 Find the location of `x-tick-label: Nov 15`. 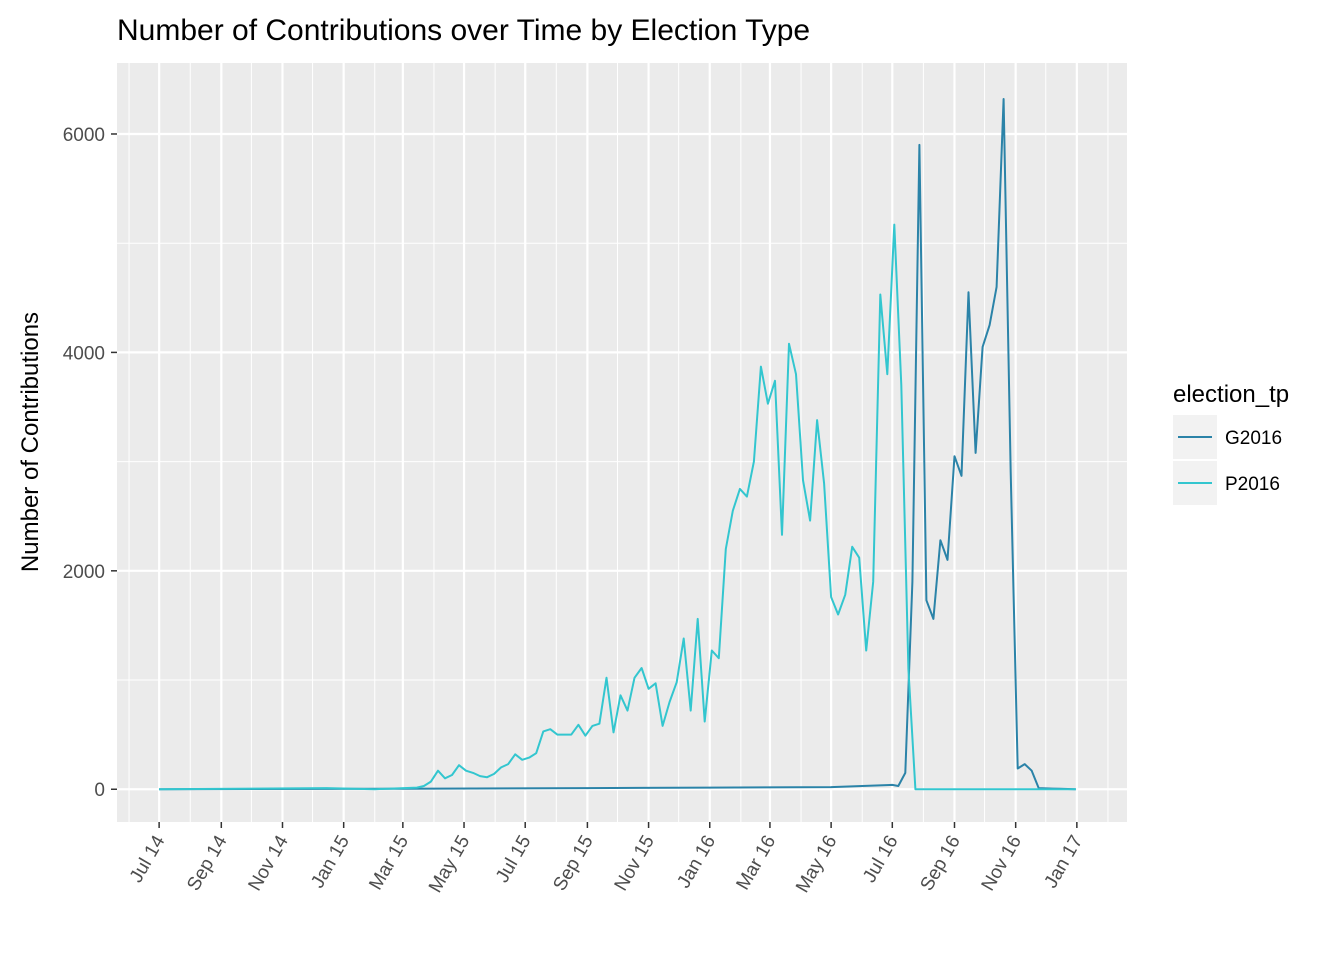

x-tick-label: Nov 15 is located at coordinates (635, 863).